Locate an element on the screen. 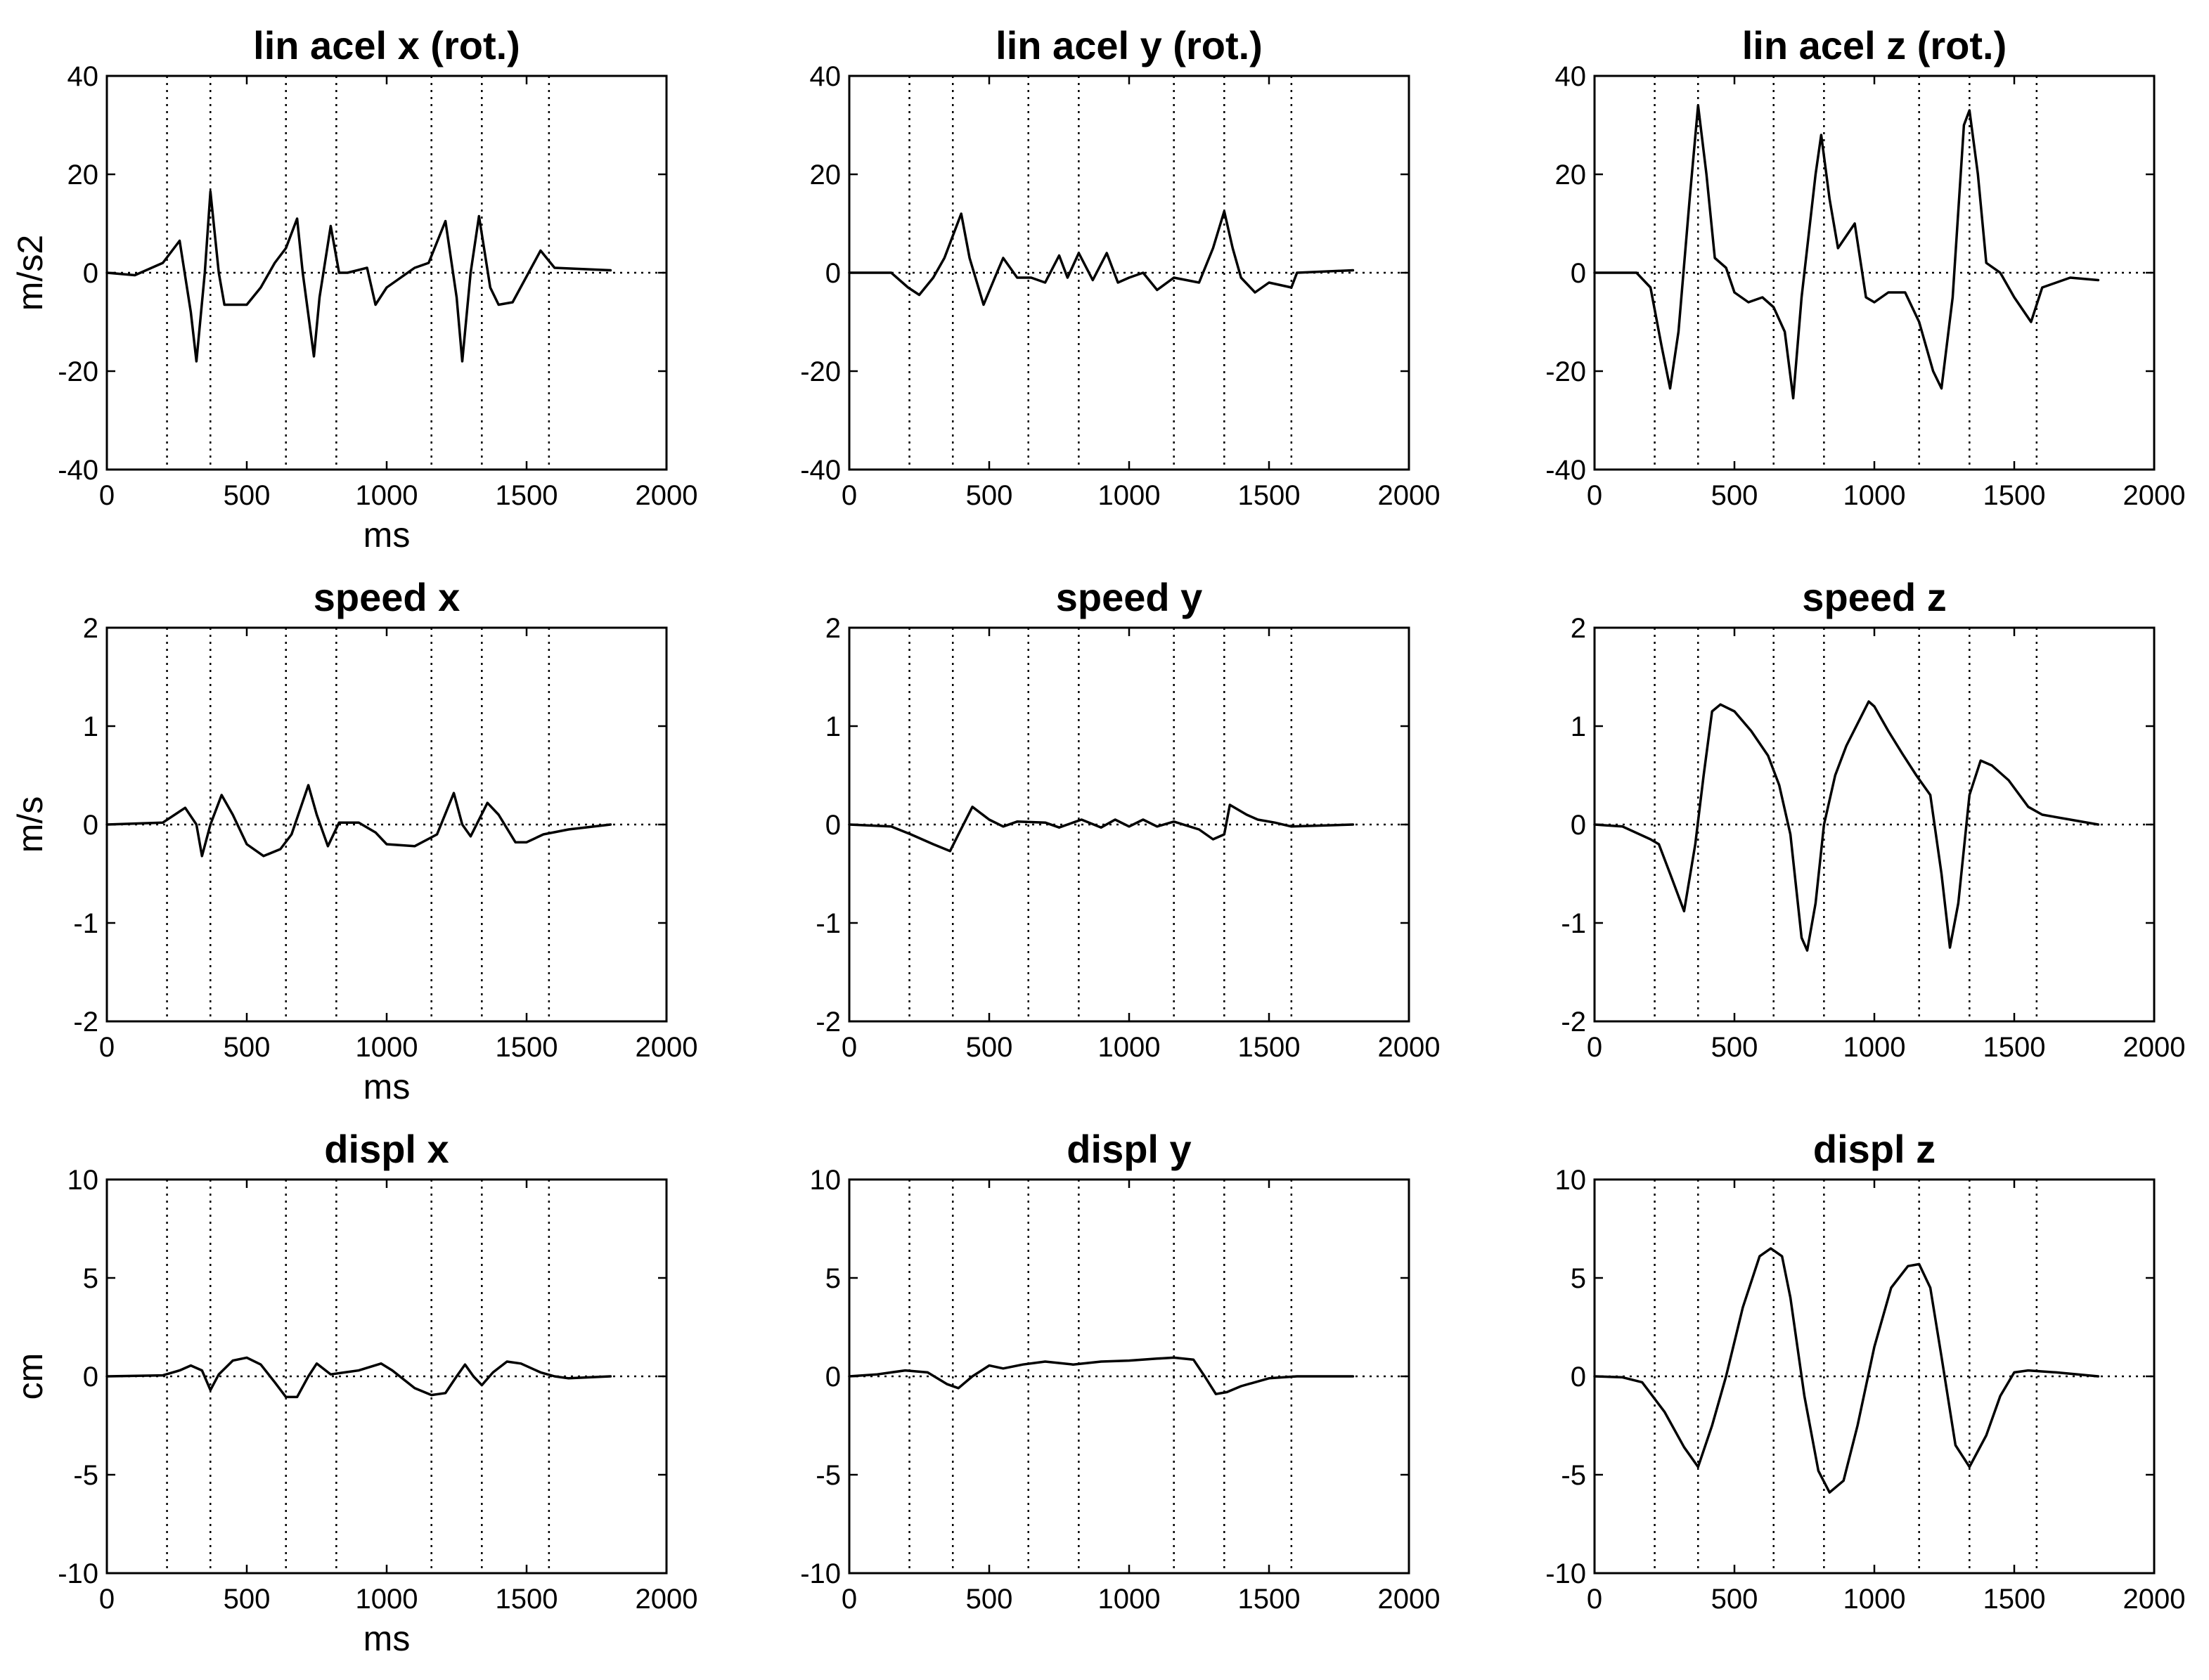 The image size is (2209, 1680). subplot-title: speed y is located at coordinates (1130, 597).